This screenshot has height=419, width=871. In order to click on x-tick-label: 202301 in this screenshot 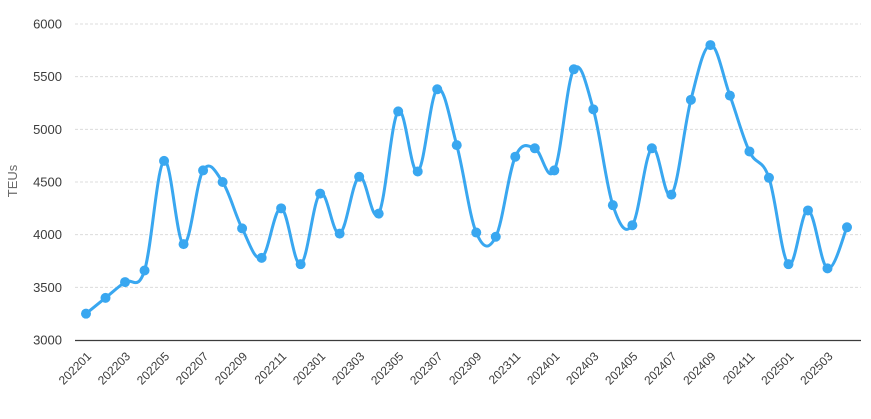, I will do `click(309, 368)`.